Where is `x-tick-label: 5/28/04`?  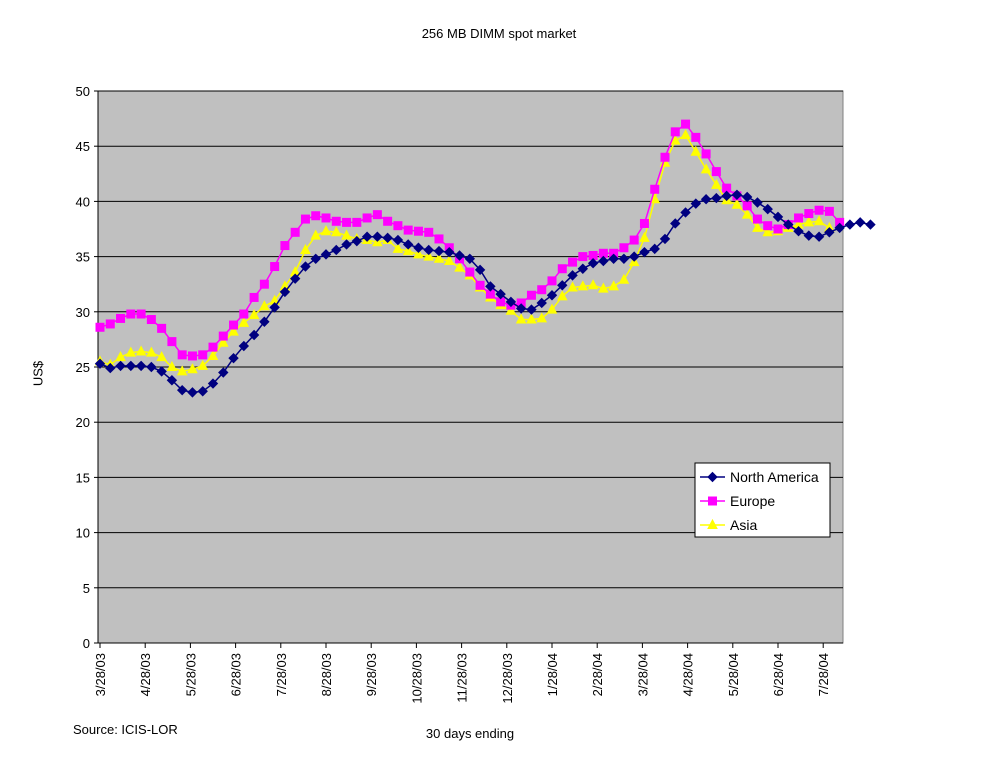
x-tick-label: 5/28/04 is located at coordinates (733, 674).